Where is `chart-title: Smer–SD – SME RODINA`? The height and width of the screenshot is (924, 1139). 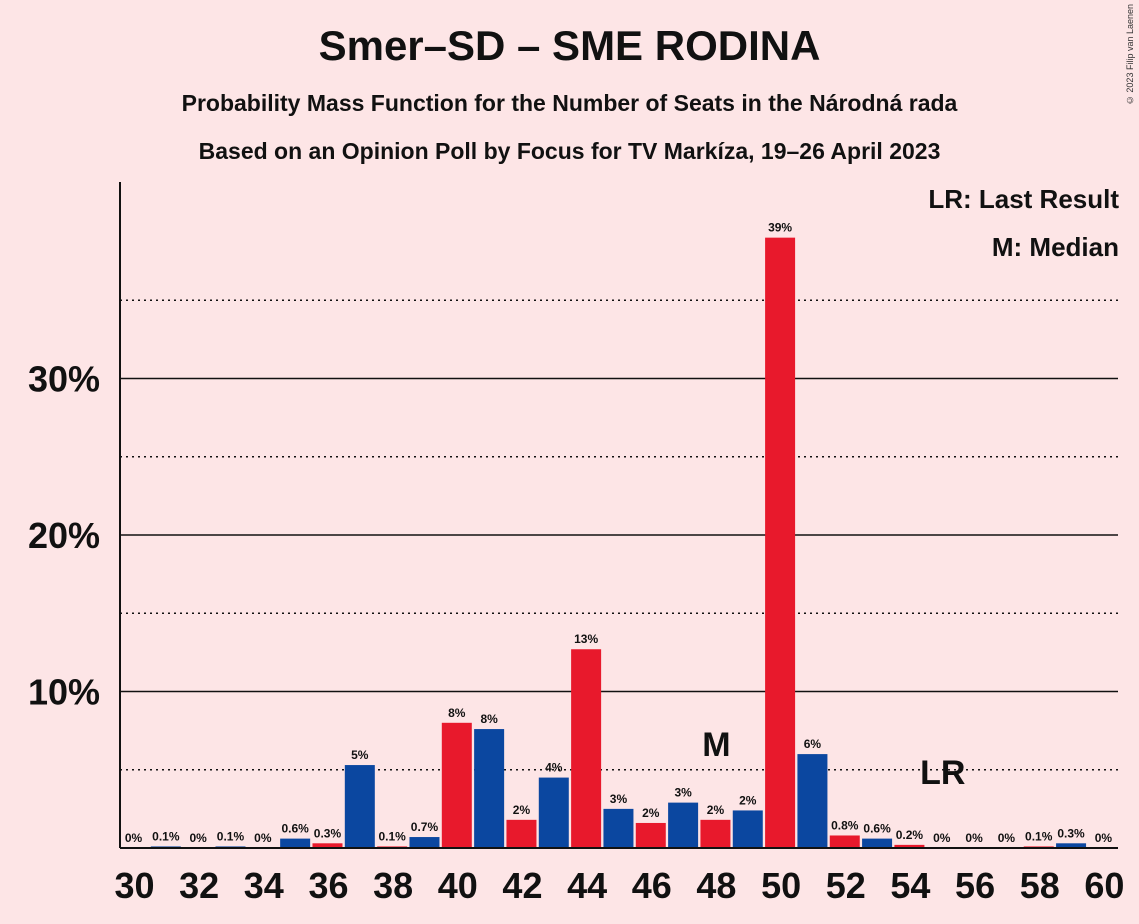
chart-title: Smer–SD – SME RODINA is located at coordinates (569, 45).